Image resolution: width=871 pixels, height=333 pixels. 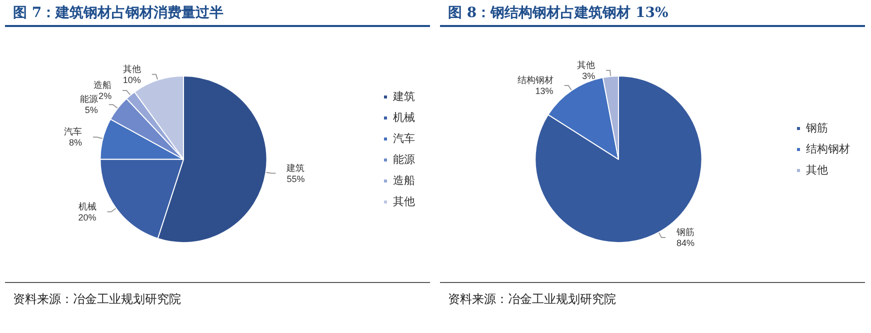 I want to click on slice-label: 机械, so click(x=87, y=206).